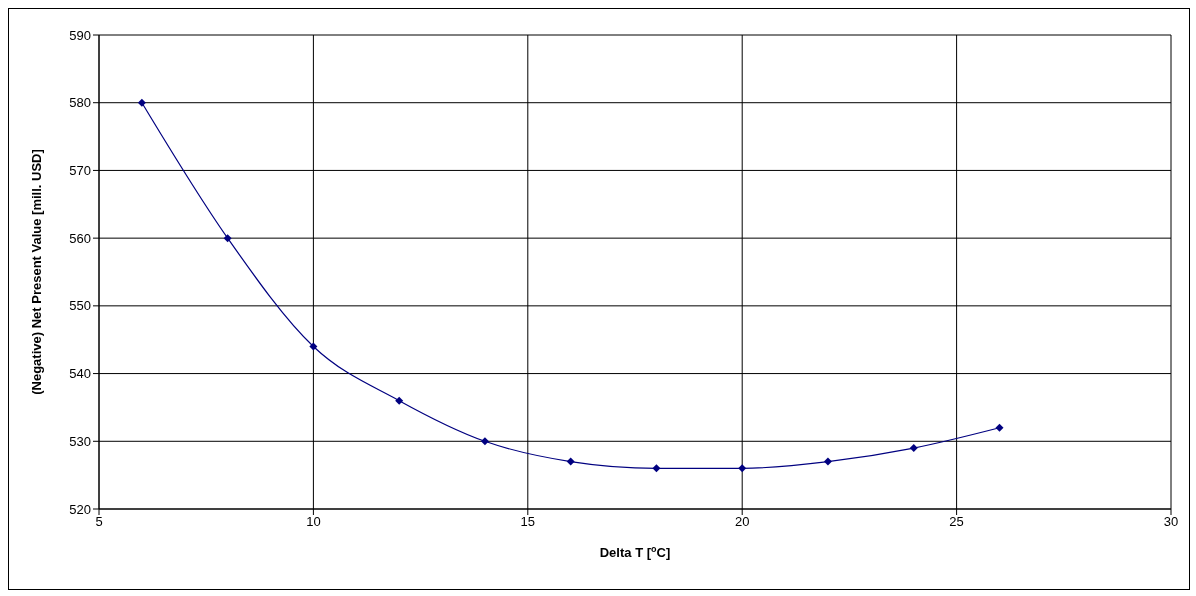  What do you see at coordinates (80, 441) in the screenshot?
I see `y-tick-label: 530` at bounding box center [80, 441].